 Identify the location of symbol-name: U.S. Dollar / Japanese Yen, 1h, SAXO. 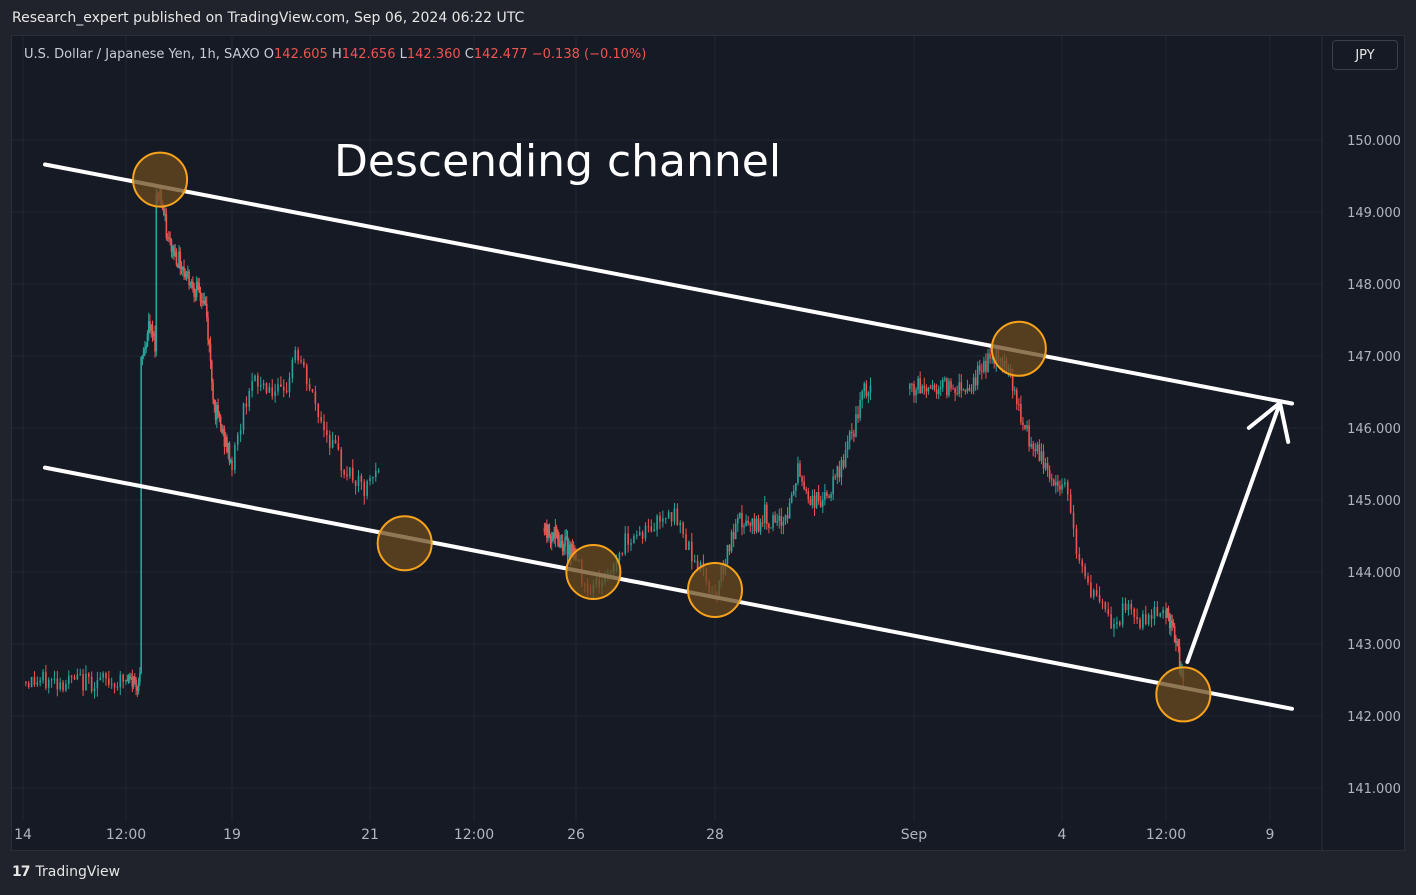
(142, 54).